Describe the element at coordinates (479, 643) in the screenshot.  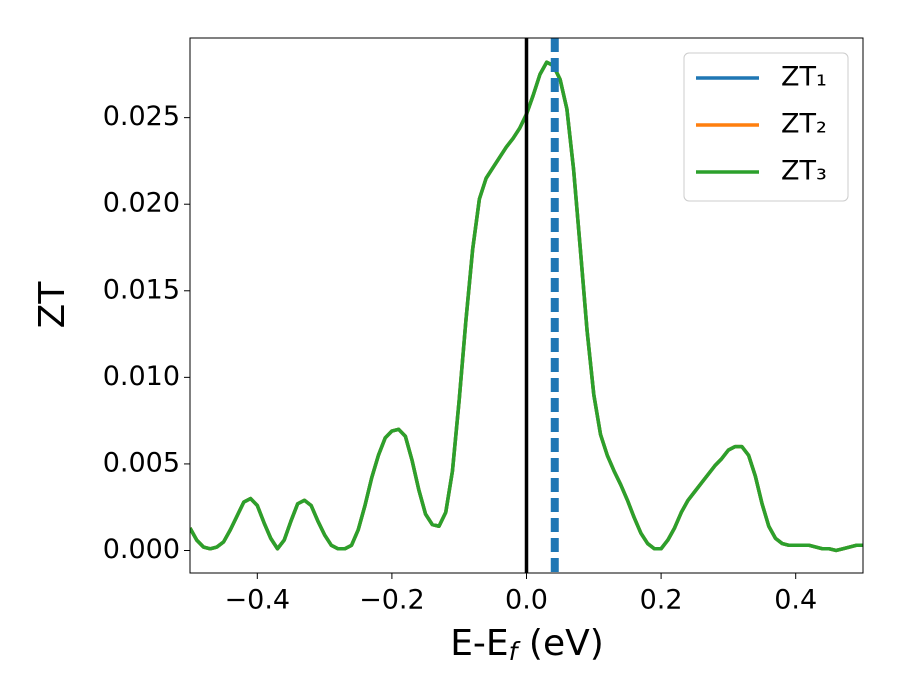
I see `x-label-main: E-E` at that location.